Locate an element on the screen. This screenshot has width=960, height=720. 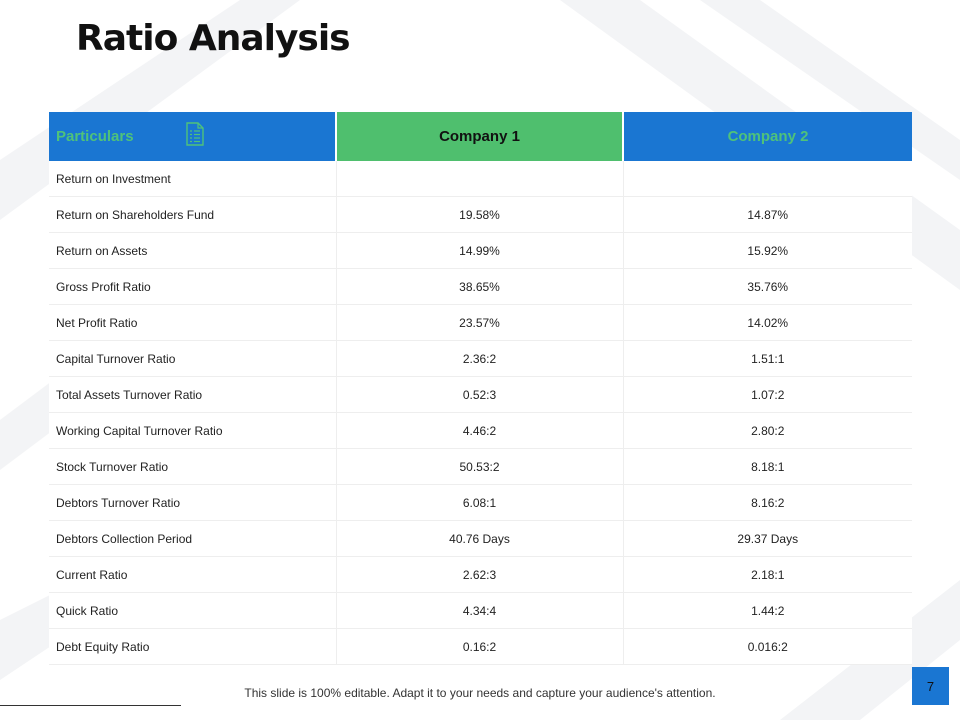
company-1-value is located at coordinates (480, 179).